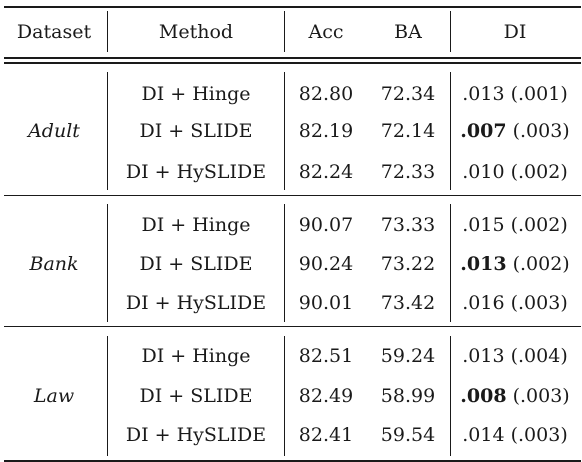 Image resolution: width=582 pixels, height=462 pixels. I want to click on ba-cell: 58.99, so click(408, 396).